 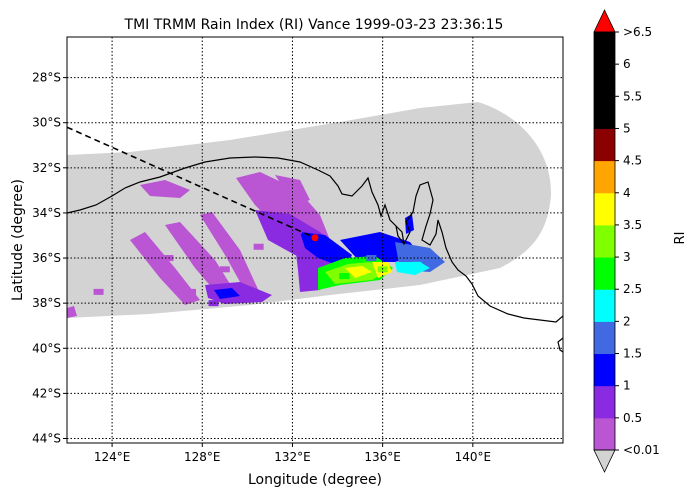 I want to click on y-axis-label: Latitude (degree), so click(x=18, y=240).